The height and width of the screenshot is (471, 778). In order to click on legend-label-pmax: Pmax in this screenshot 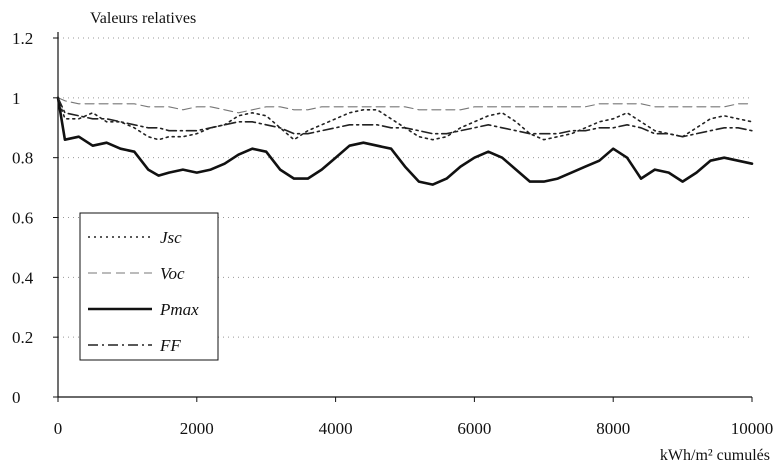, I will do `click(179, 309)`.